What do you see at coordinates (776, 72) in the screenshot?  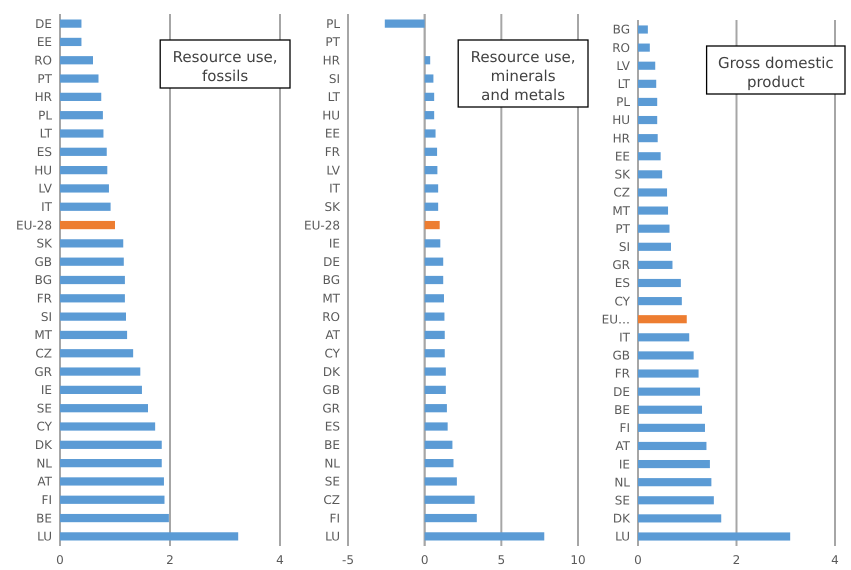 I see `text: Gross domestic product` at bounding box center [776, 72].